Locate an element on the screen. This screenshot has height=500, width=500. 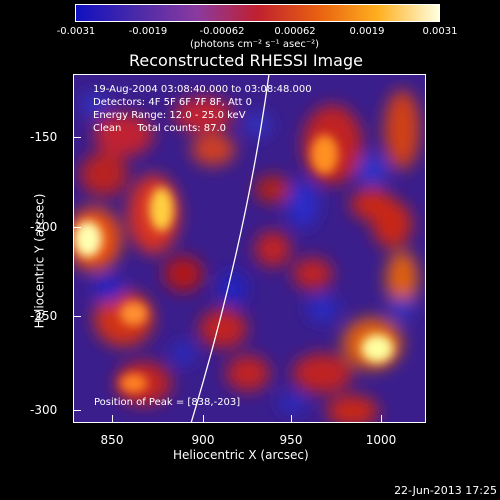
y-tick-label: -150 is located at coordinates (44, 137).